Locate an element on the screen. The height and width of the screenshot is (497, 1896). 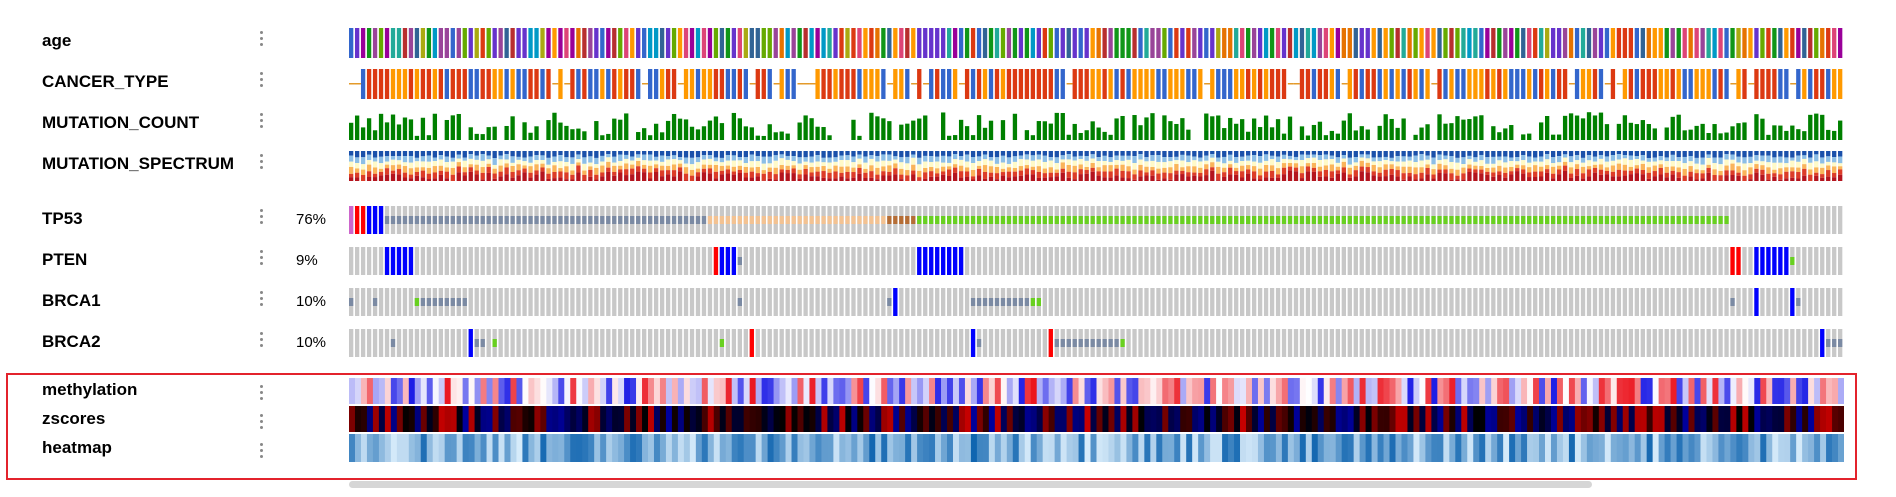
horizontal-scrollbar is located at coordinates (970, 484).